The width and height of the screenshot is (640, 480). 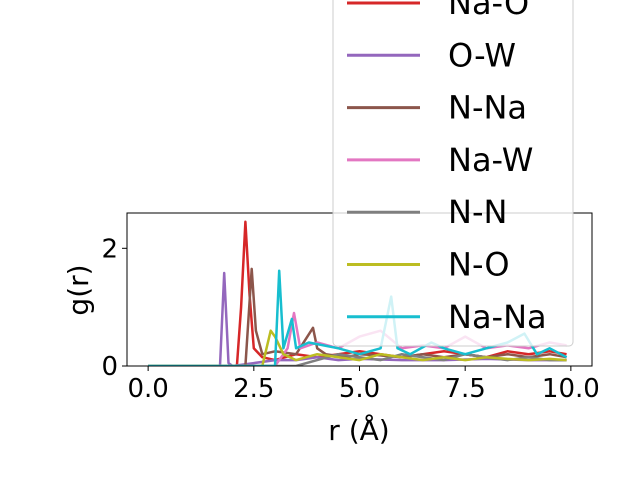 I want to click on x-tick-label: 2.5, so click(x=253, y=389).